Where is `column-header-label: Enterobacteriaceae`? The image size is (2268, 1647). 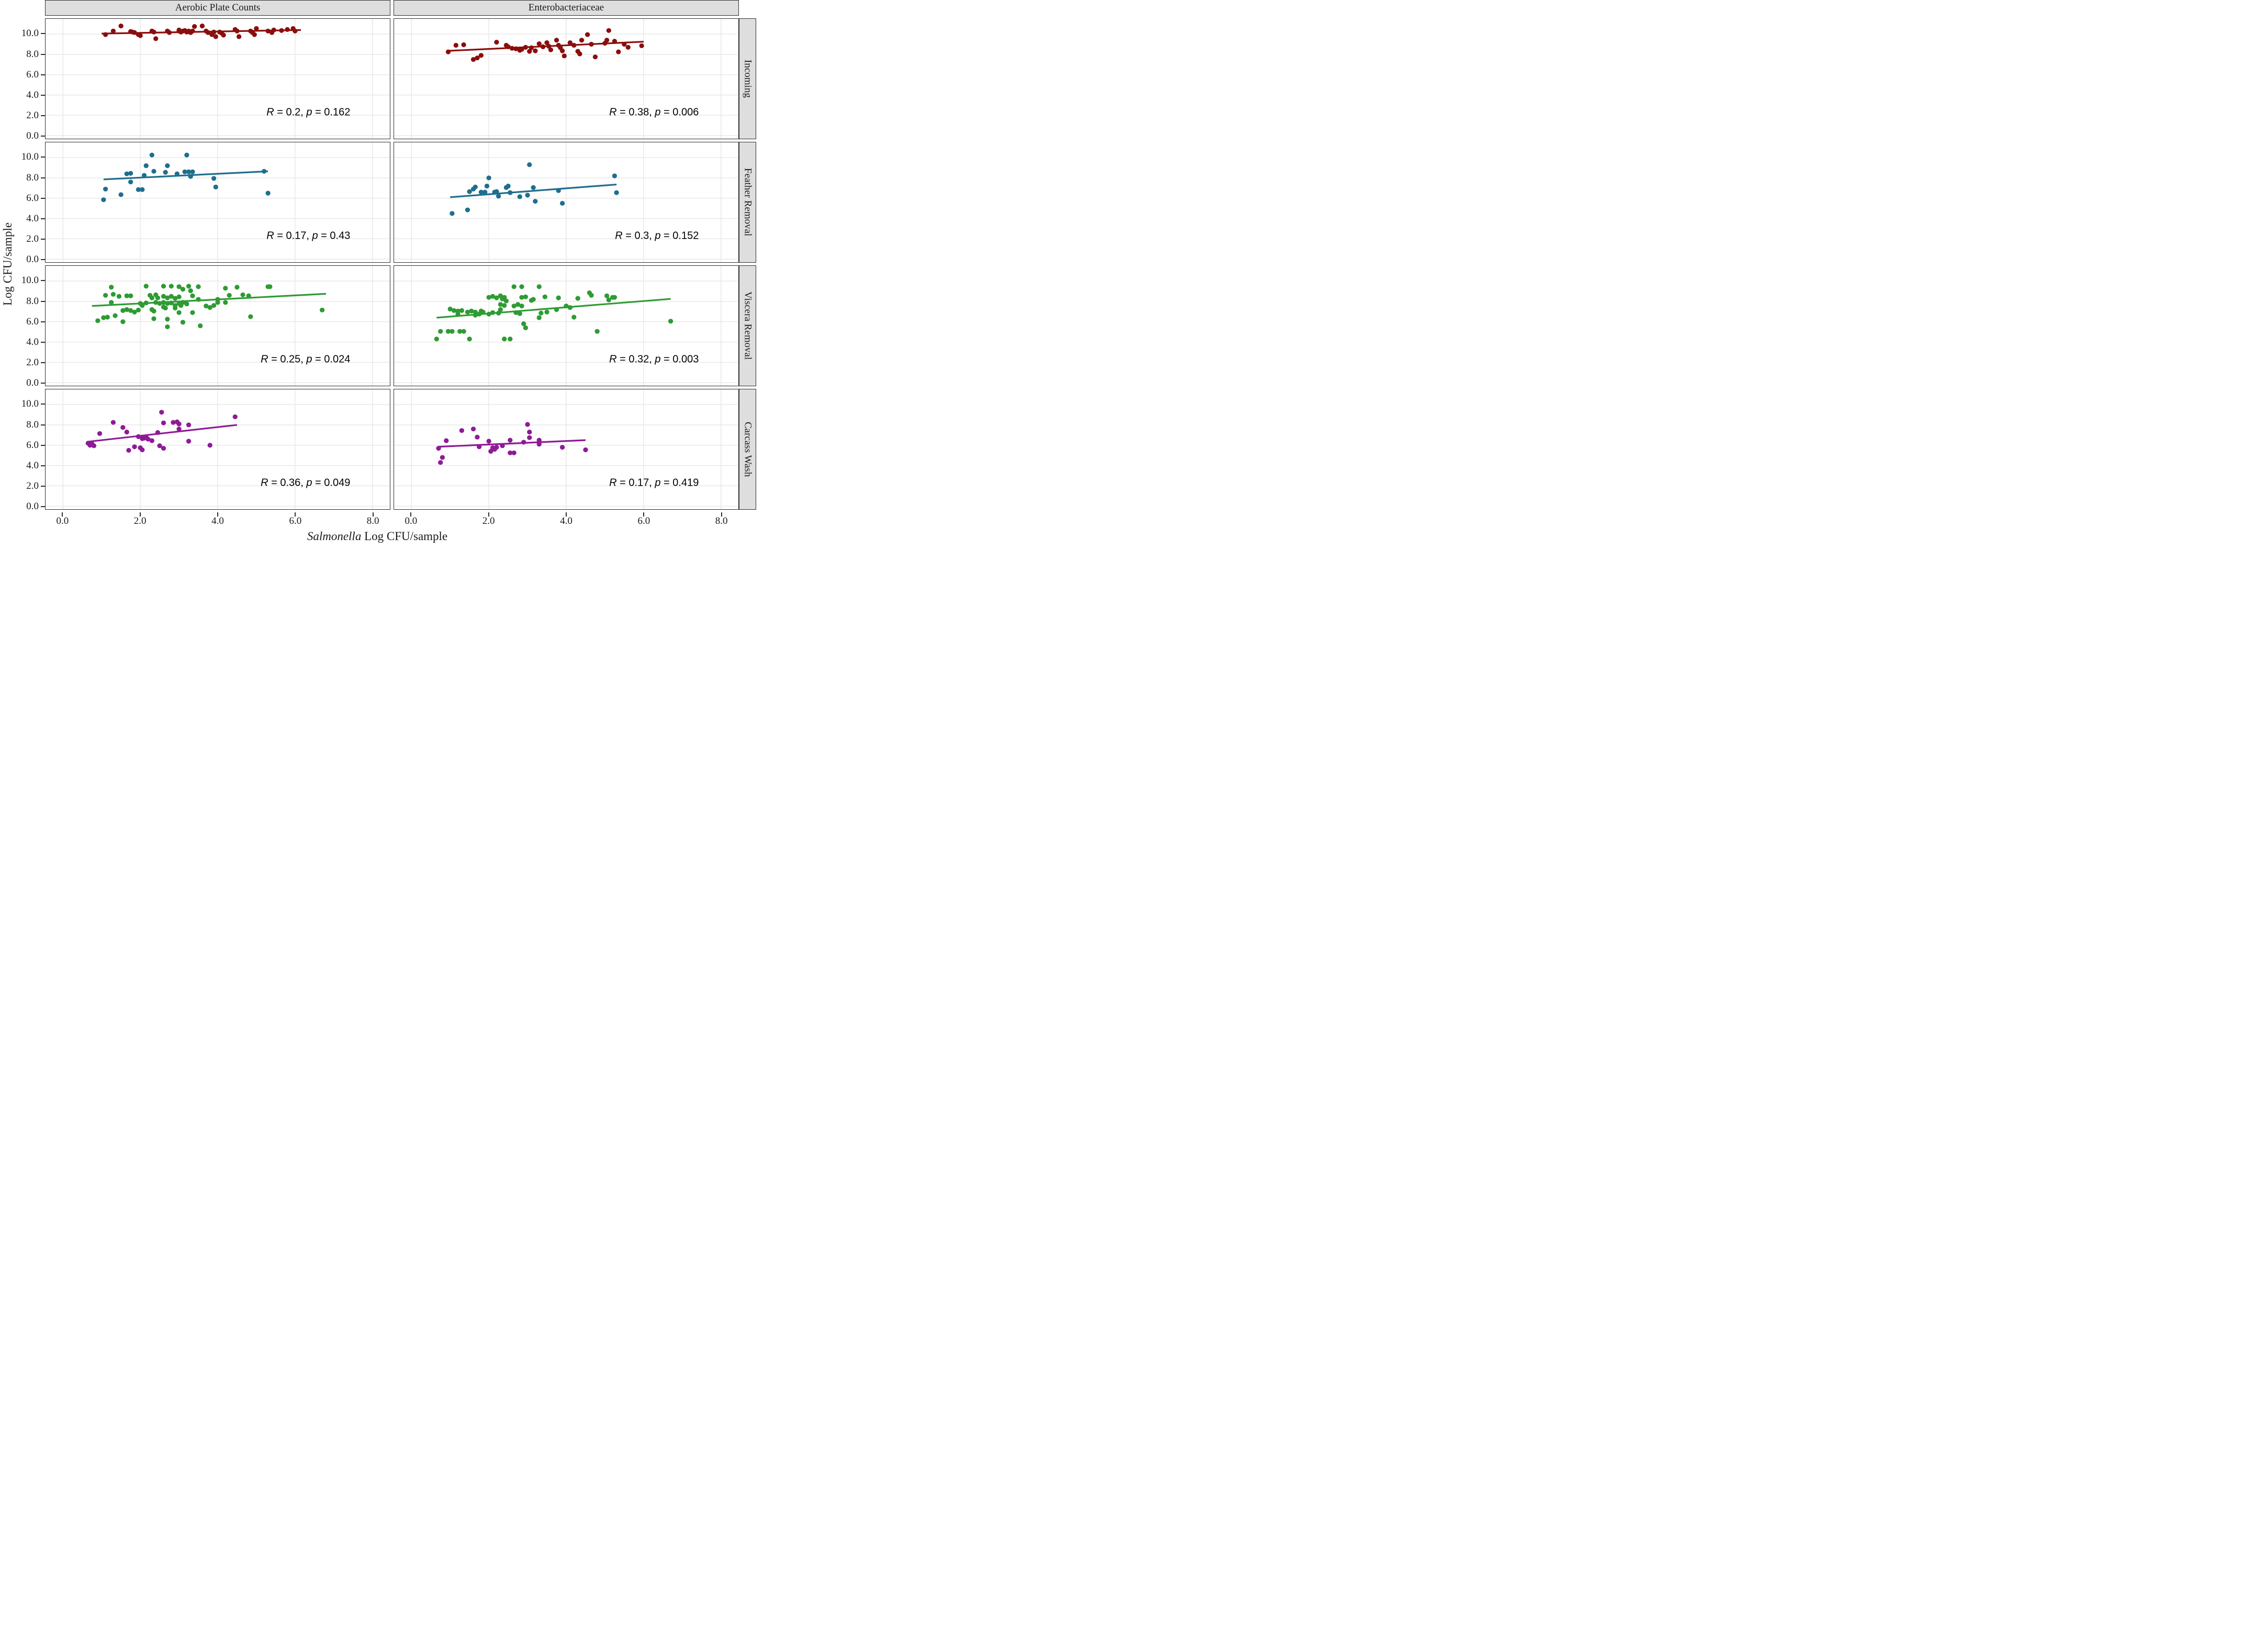 column-header-label: Enterobacteriaceae is located at coordinates (566, 7).